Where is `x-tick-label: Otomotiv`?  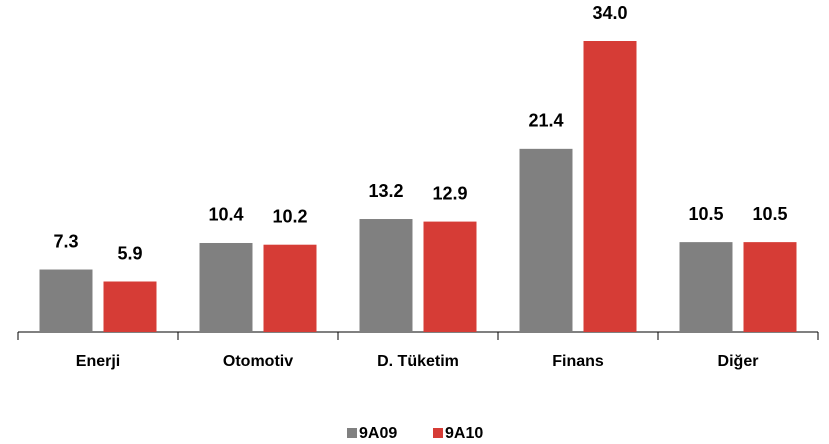 x-tick-label: Otomotiv is located at coordinates (258, 361).